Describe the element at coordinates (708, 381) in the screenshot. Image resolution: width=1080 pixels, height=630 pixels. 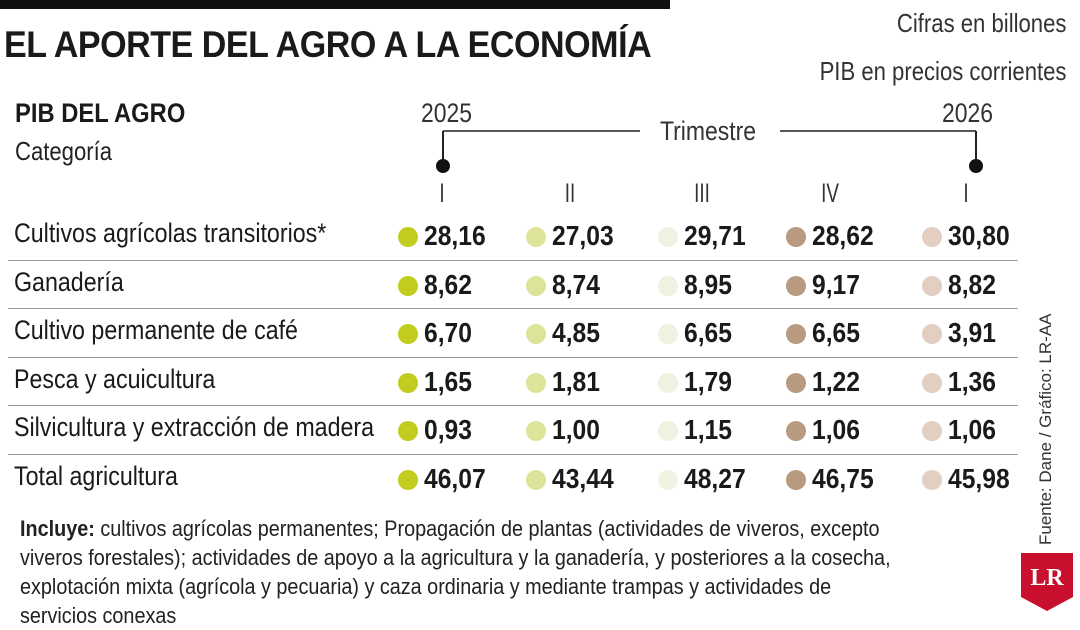
I see `value-label: 1,79` at that location.